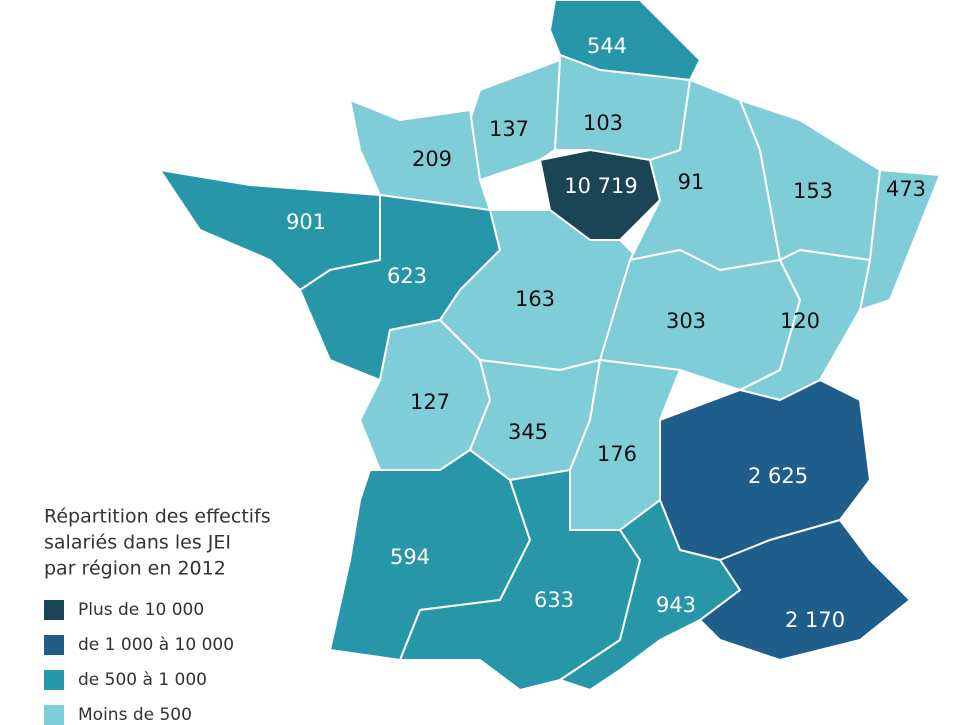  Describe the element at coordinates (535, 299) in the screenshot. I see `region-label: 163` at that location.